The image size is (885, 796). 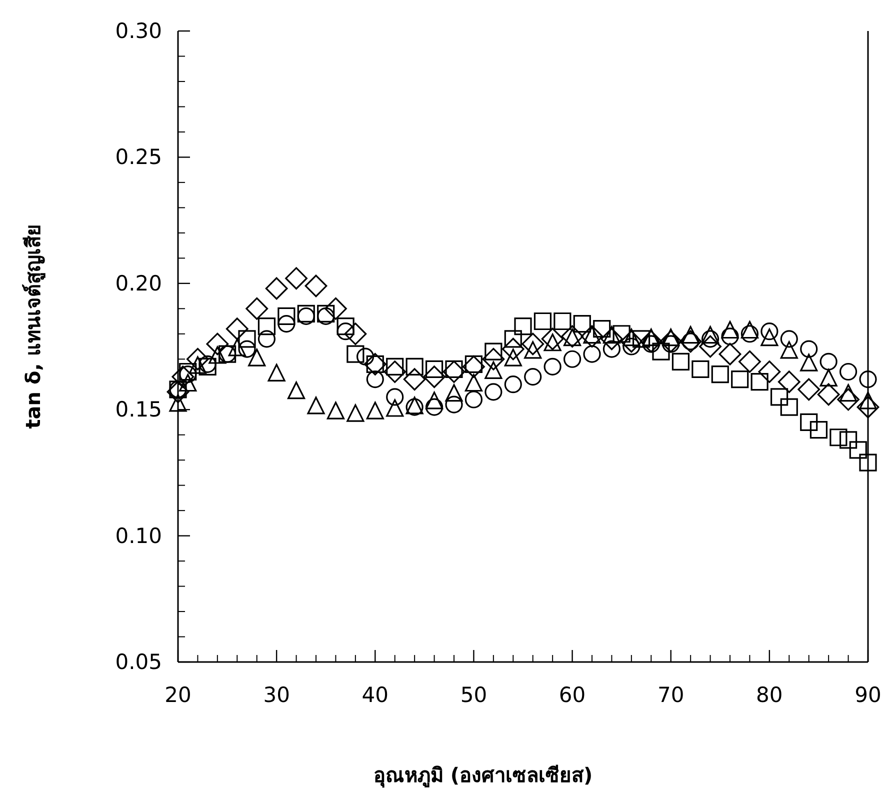 What do you see at coordinates (138, 410) in the screenshot?
I see `y-tick-label: 0.15` at bounding box center [138, 410].